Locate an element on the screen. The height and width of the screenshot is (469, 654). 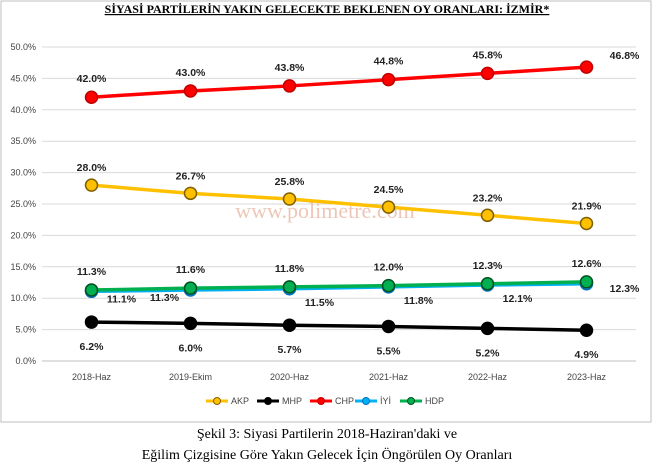
x-tick-label: 2021-Haz is located at coordinates (389, 377).